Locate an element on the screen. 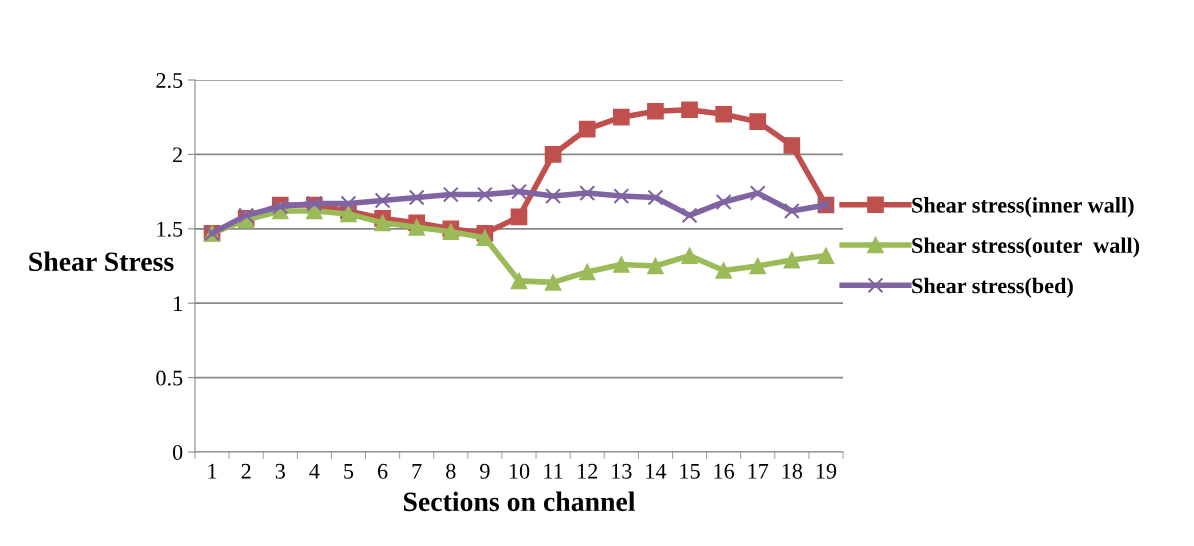 Image resolution: width=1194 pixels, height=546 pixels. y-tick-label: 0.5 is located at coordinates (169, 378).